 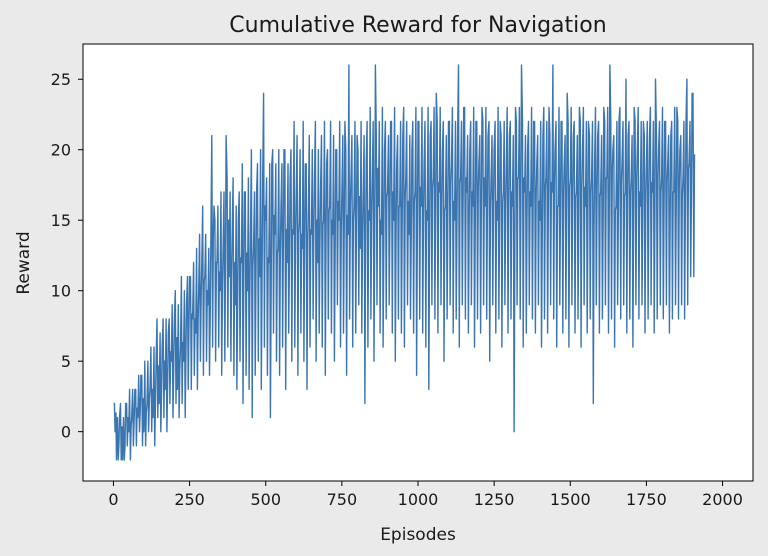 What do you see at coordinates (61, 291) in the screenshot?
I see `y-tick-label: 10` at bounding box center [61, 291].